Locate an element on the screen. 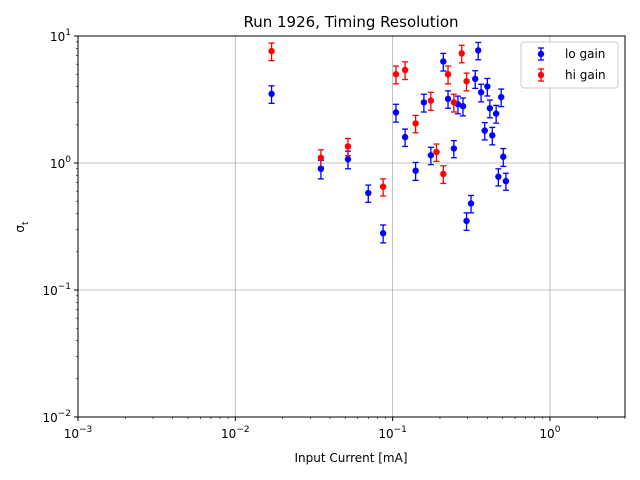 This screenshot has height=480, width=640. y-tick-label: 10⁻² is located at coordinates (56, 417).